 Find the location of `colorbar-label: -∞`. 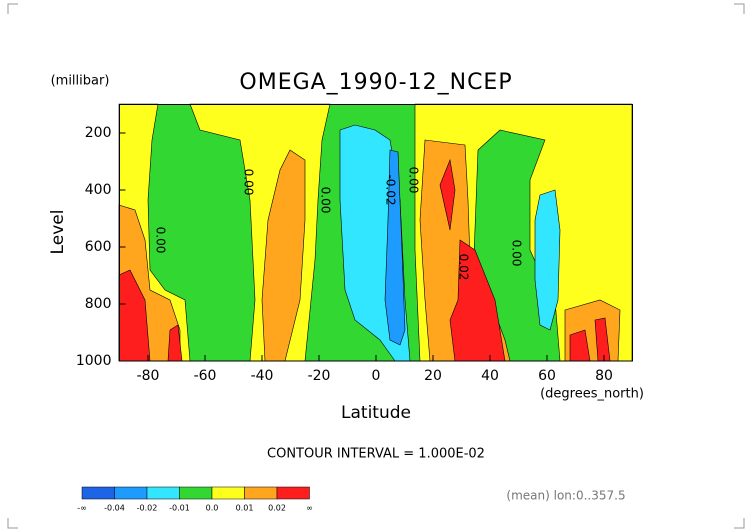

colorbar-label: -∞ is located at coordinates (82, 508).